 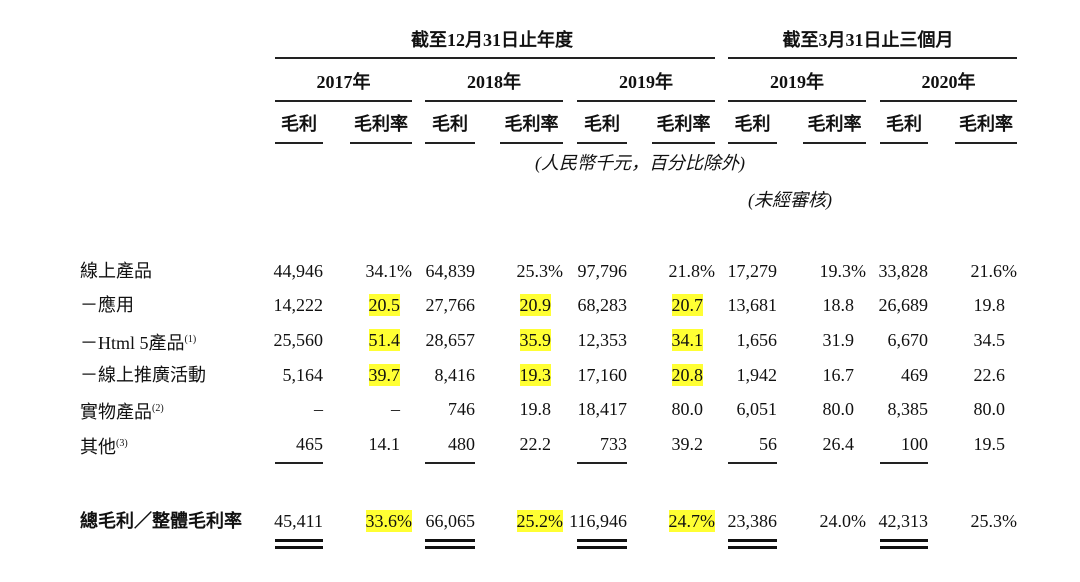 What do you see at coordinates (384, 305) in the screenshot?
I see `cell: 20.5` at bounding box center [384, 305].